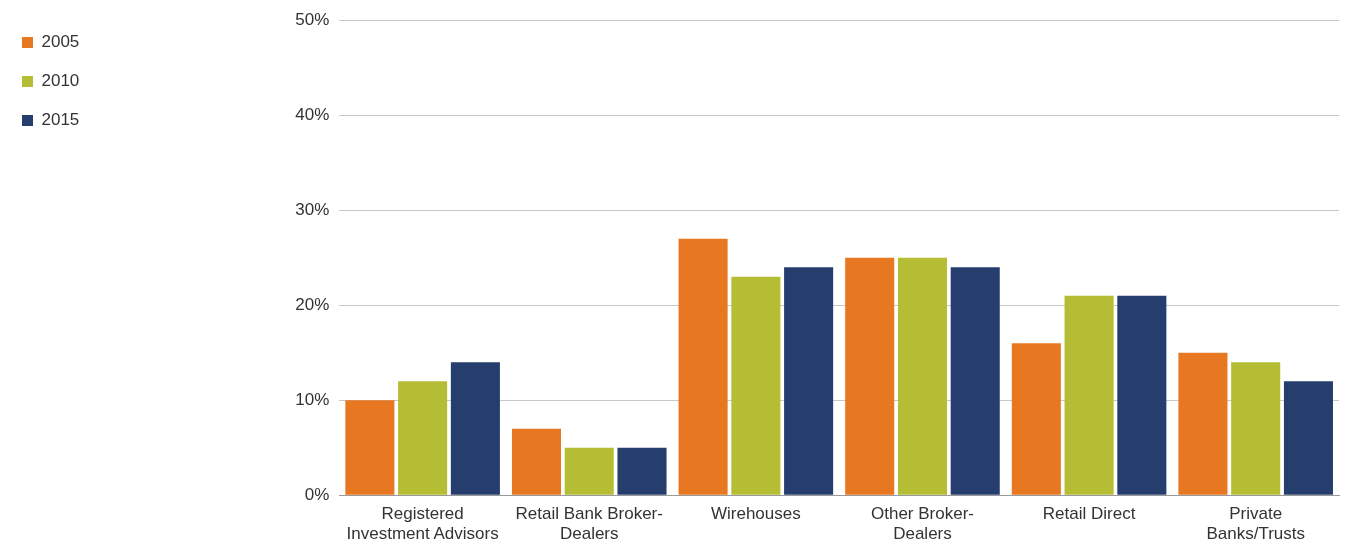  I want to click on y-tick-label: 0%, so click(317, 494).